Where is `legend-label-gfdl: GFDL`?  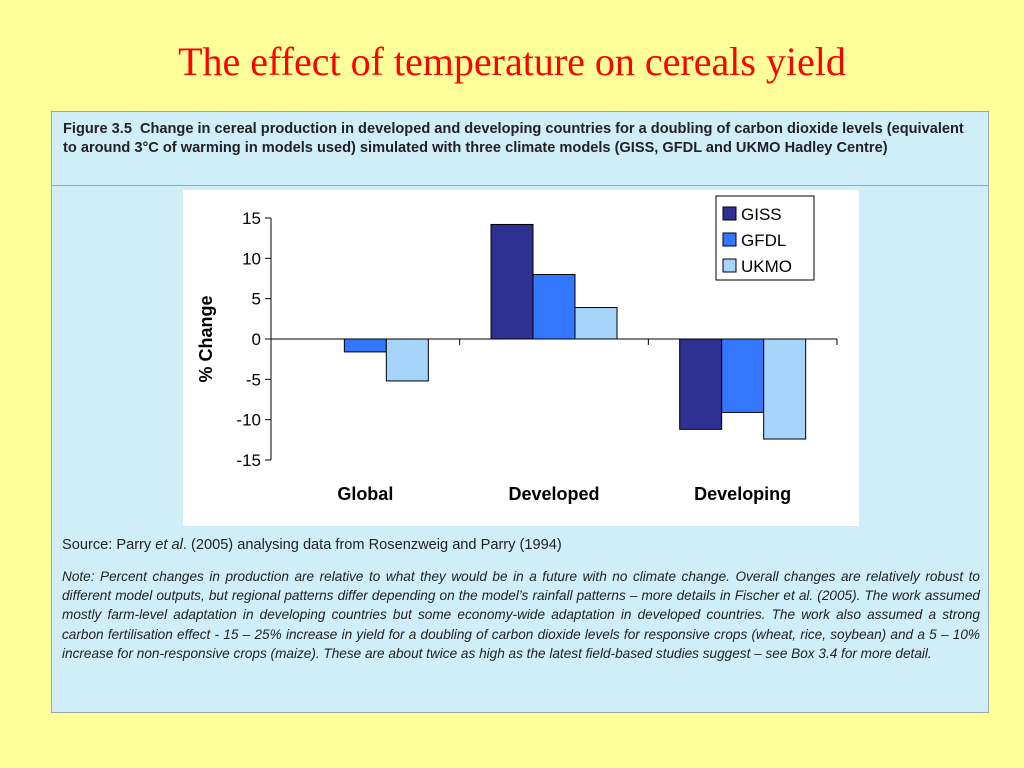 legend-label-gfdl: GFDL is located at coordinates (763, 240).